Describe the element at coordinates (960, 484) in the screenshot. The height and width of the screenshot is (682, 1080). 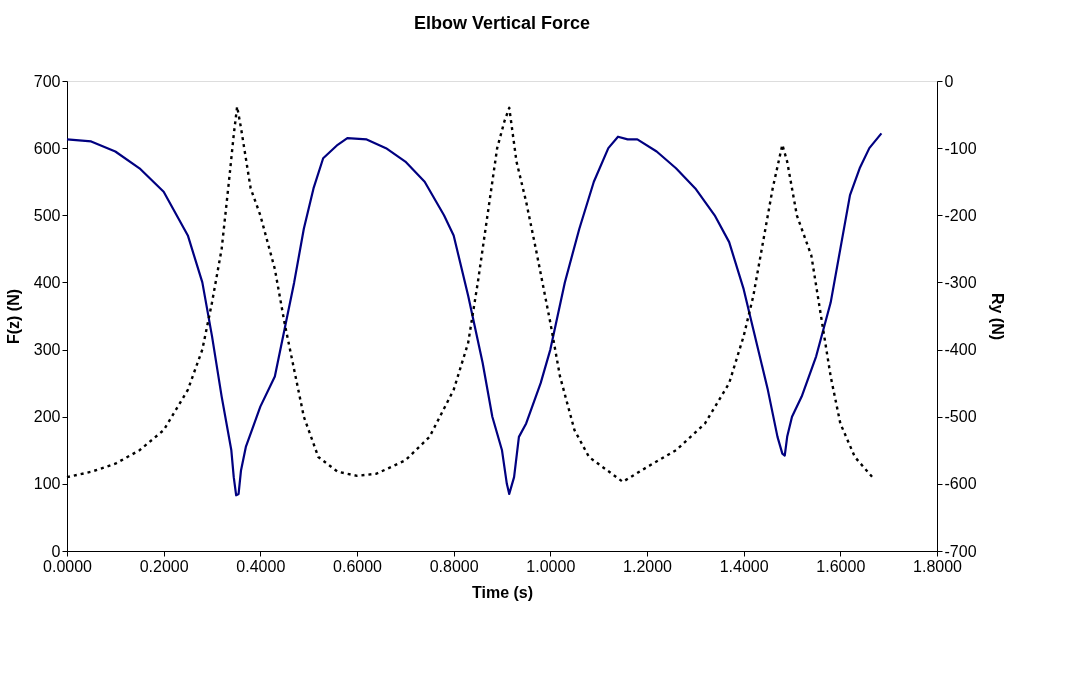
I see `y2-tick-label: -600` at that location.